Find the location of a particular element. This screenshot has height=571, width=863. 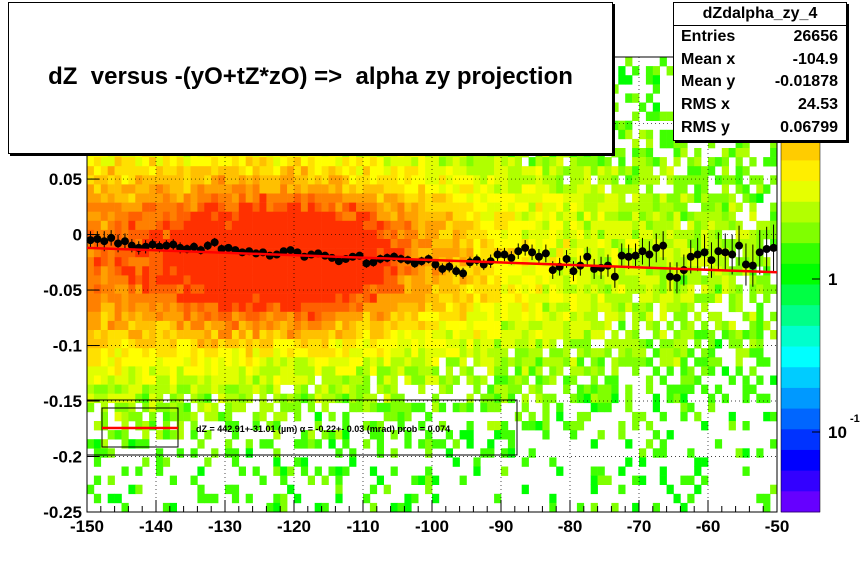

x-tick-label: -120 is located at coordinates (294, 526).